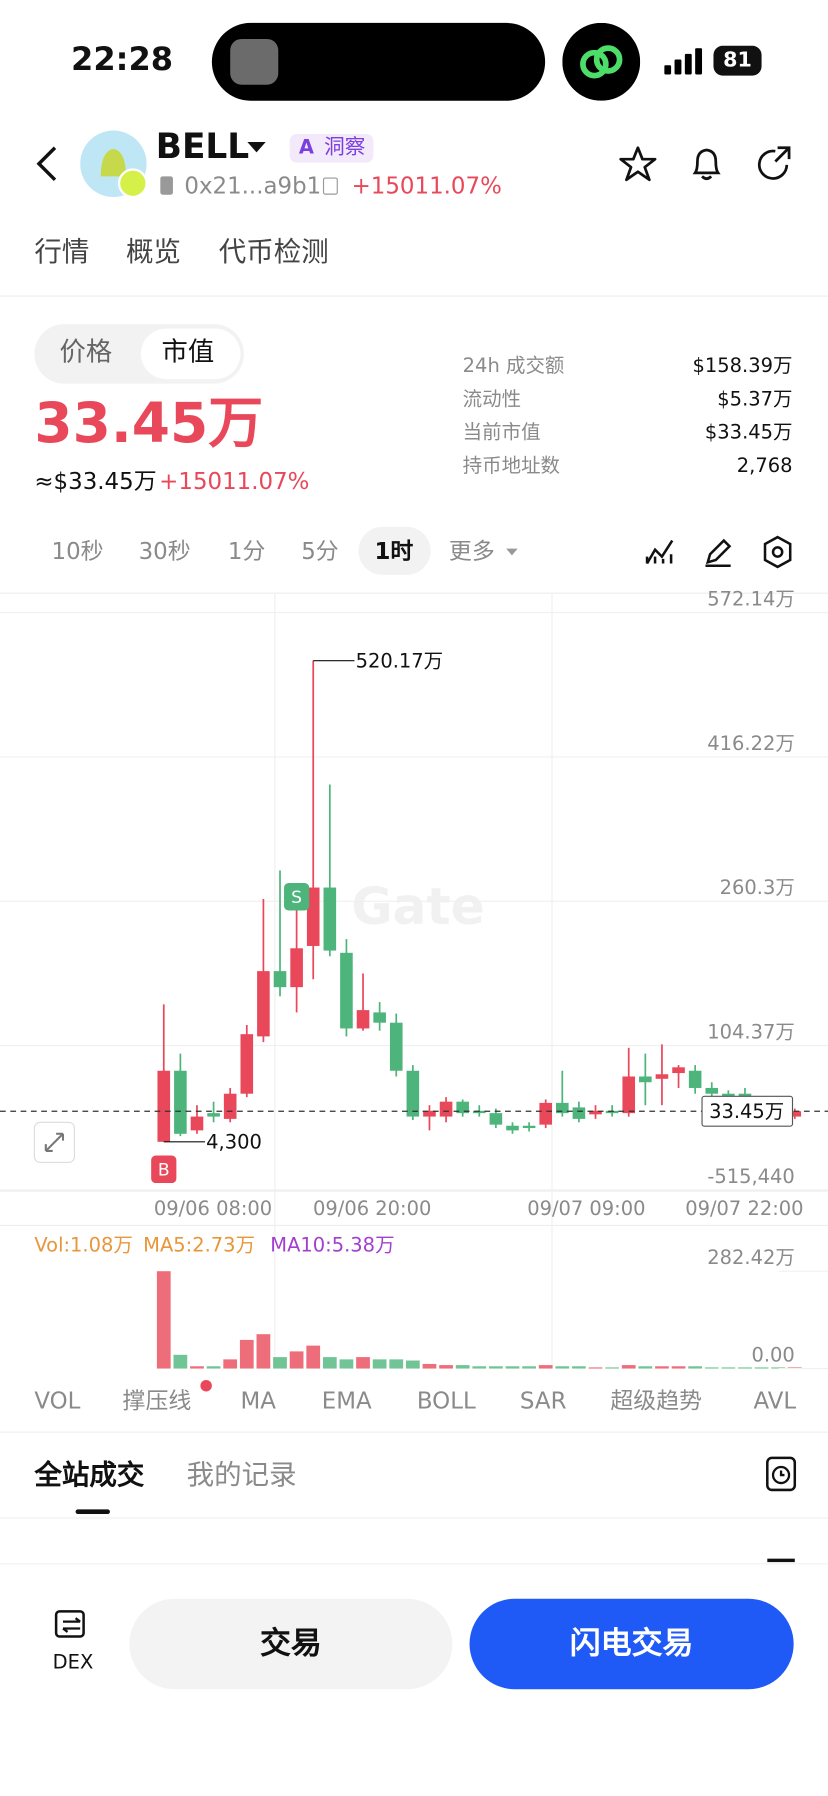 This screenshot has width=828, height=1796. I want to click on stat-label: 流动性, so click(492, 400).